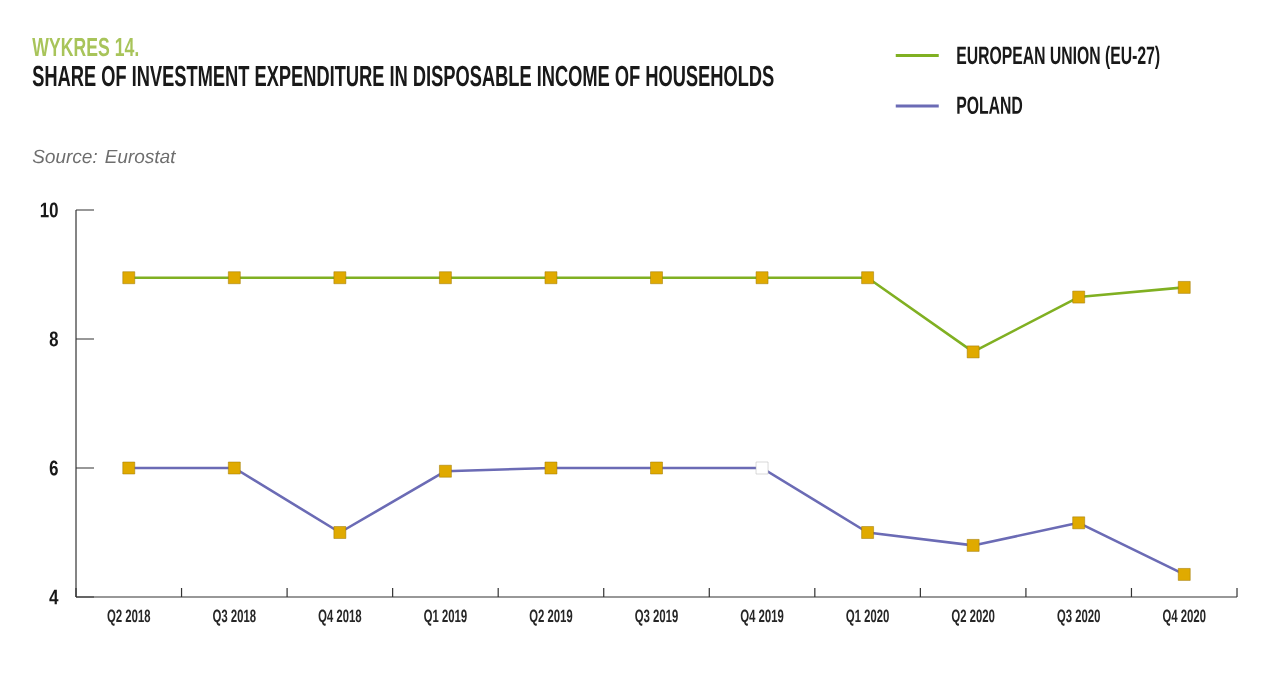 This screenshot has width=1287, height=675. What do you see at coordinates (403, 76) in the screenshot?
I see `chart-title: SHARE OF INVESTMENT EXPENDITURE IN DISPOSABLE INCOME OF HOUSEHOLDS` at bounding box center [403, 76].